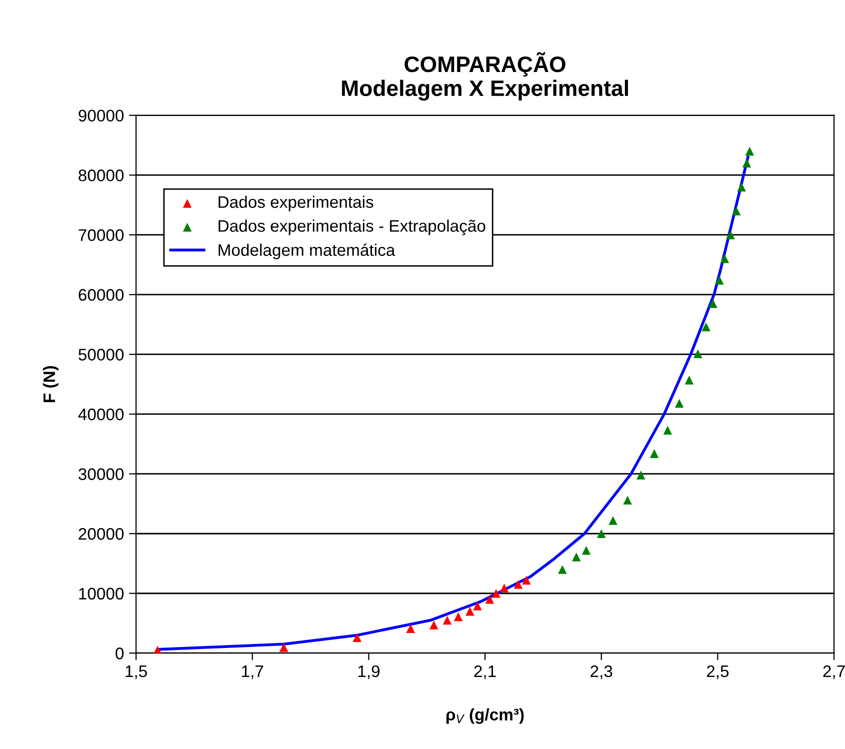 This screenshot has width=845, height=749. I want to click on x-tick-label: 2,5, so click(717, 672).